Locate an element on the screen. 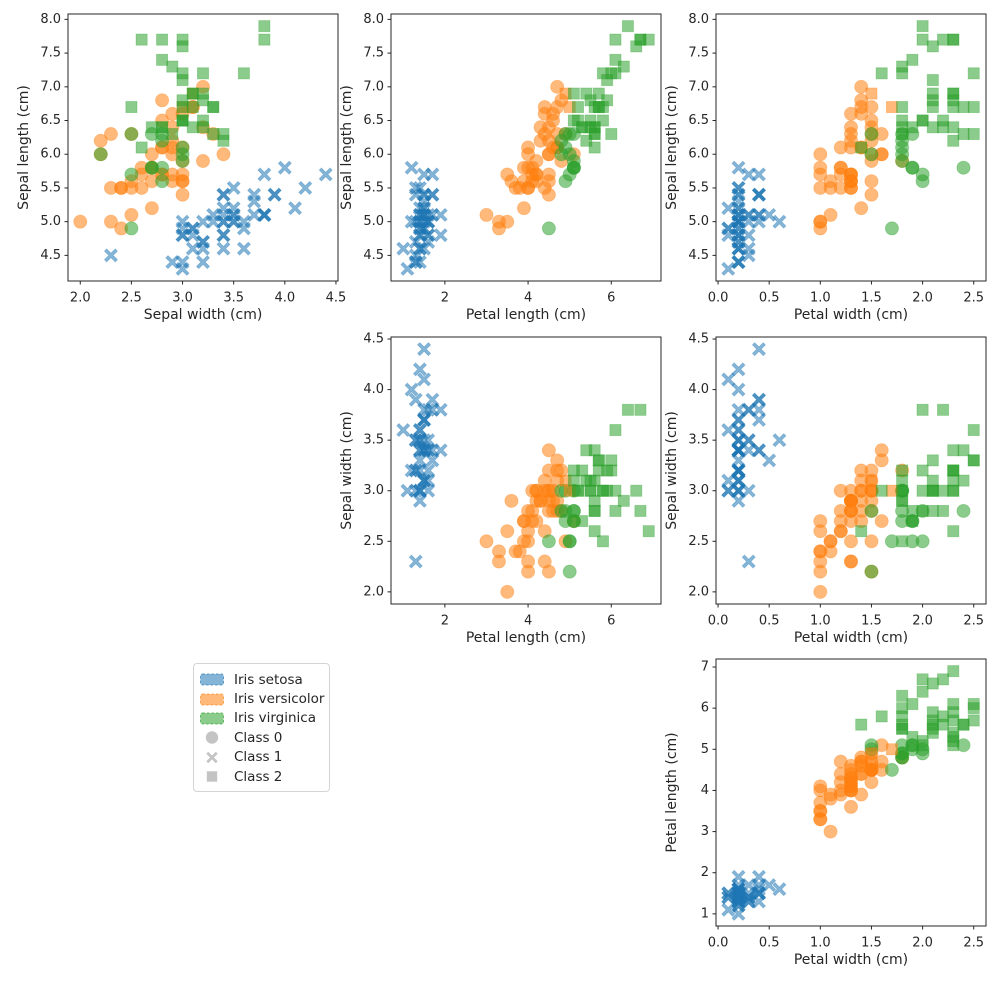 The width and height of the screenshot is (1008, 984). x-tick-label: 6 is located at coordinates (611, 621).